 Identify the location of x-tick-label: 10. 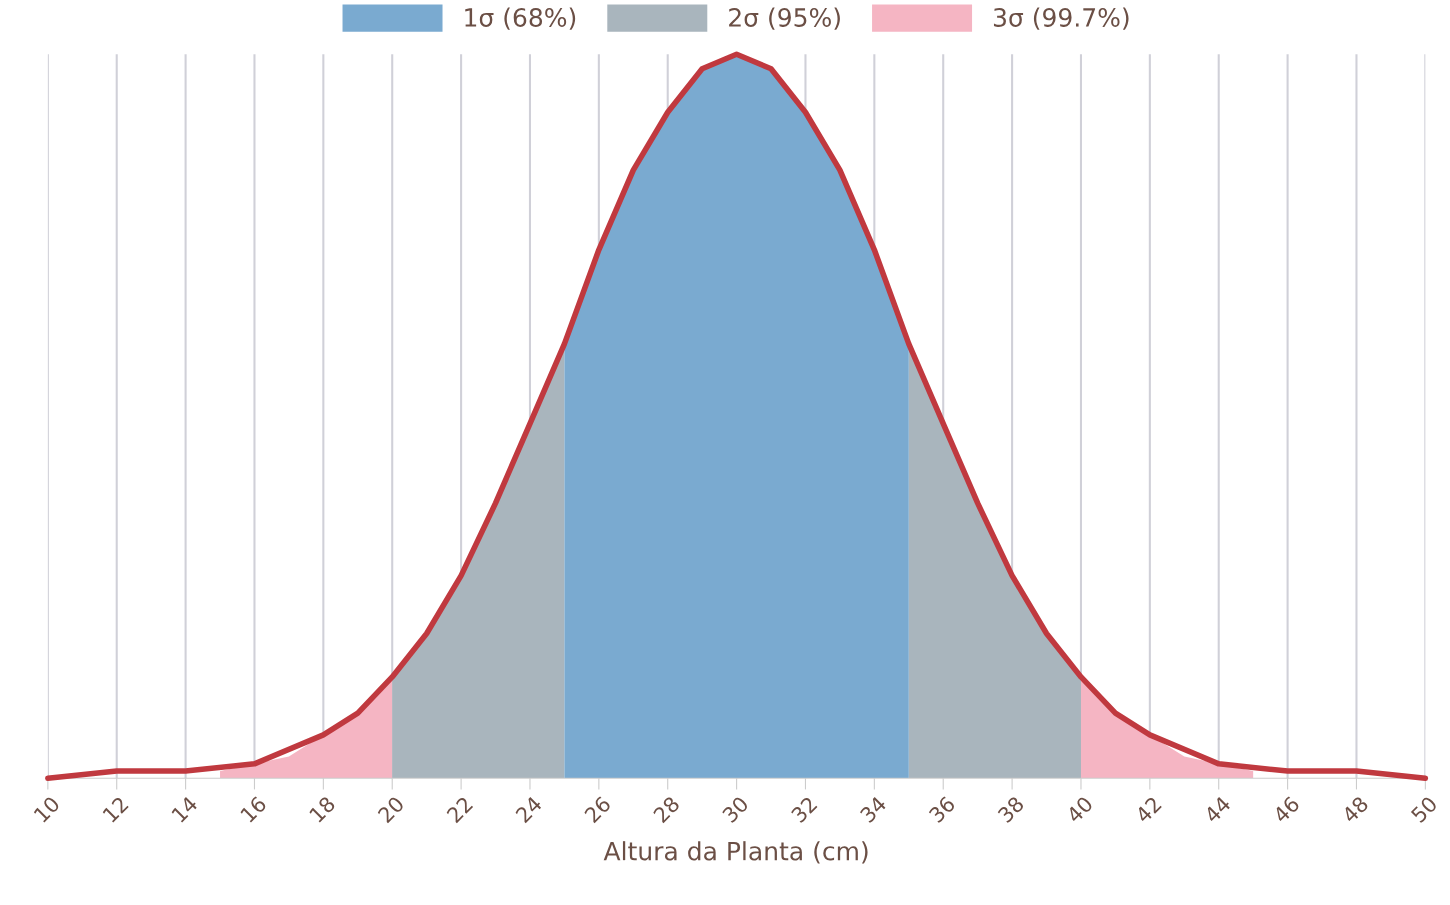
(47, 809).